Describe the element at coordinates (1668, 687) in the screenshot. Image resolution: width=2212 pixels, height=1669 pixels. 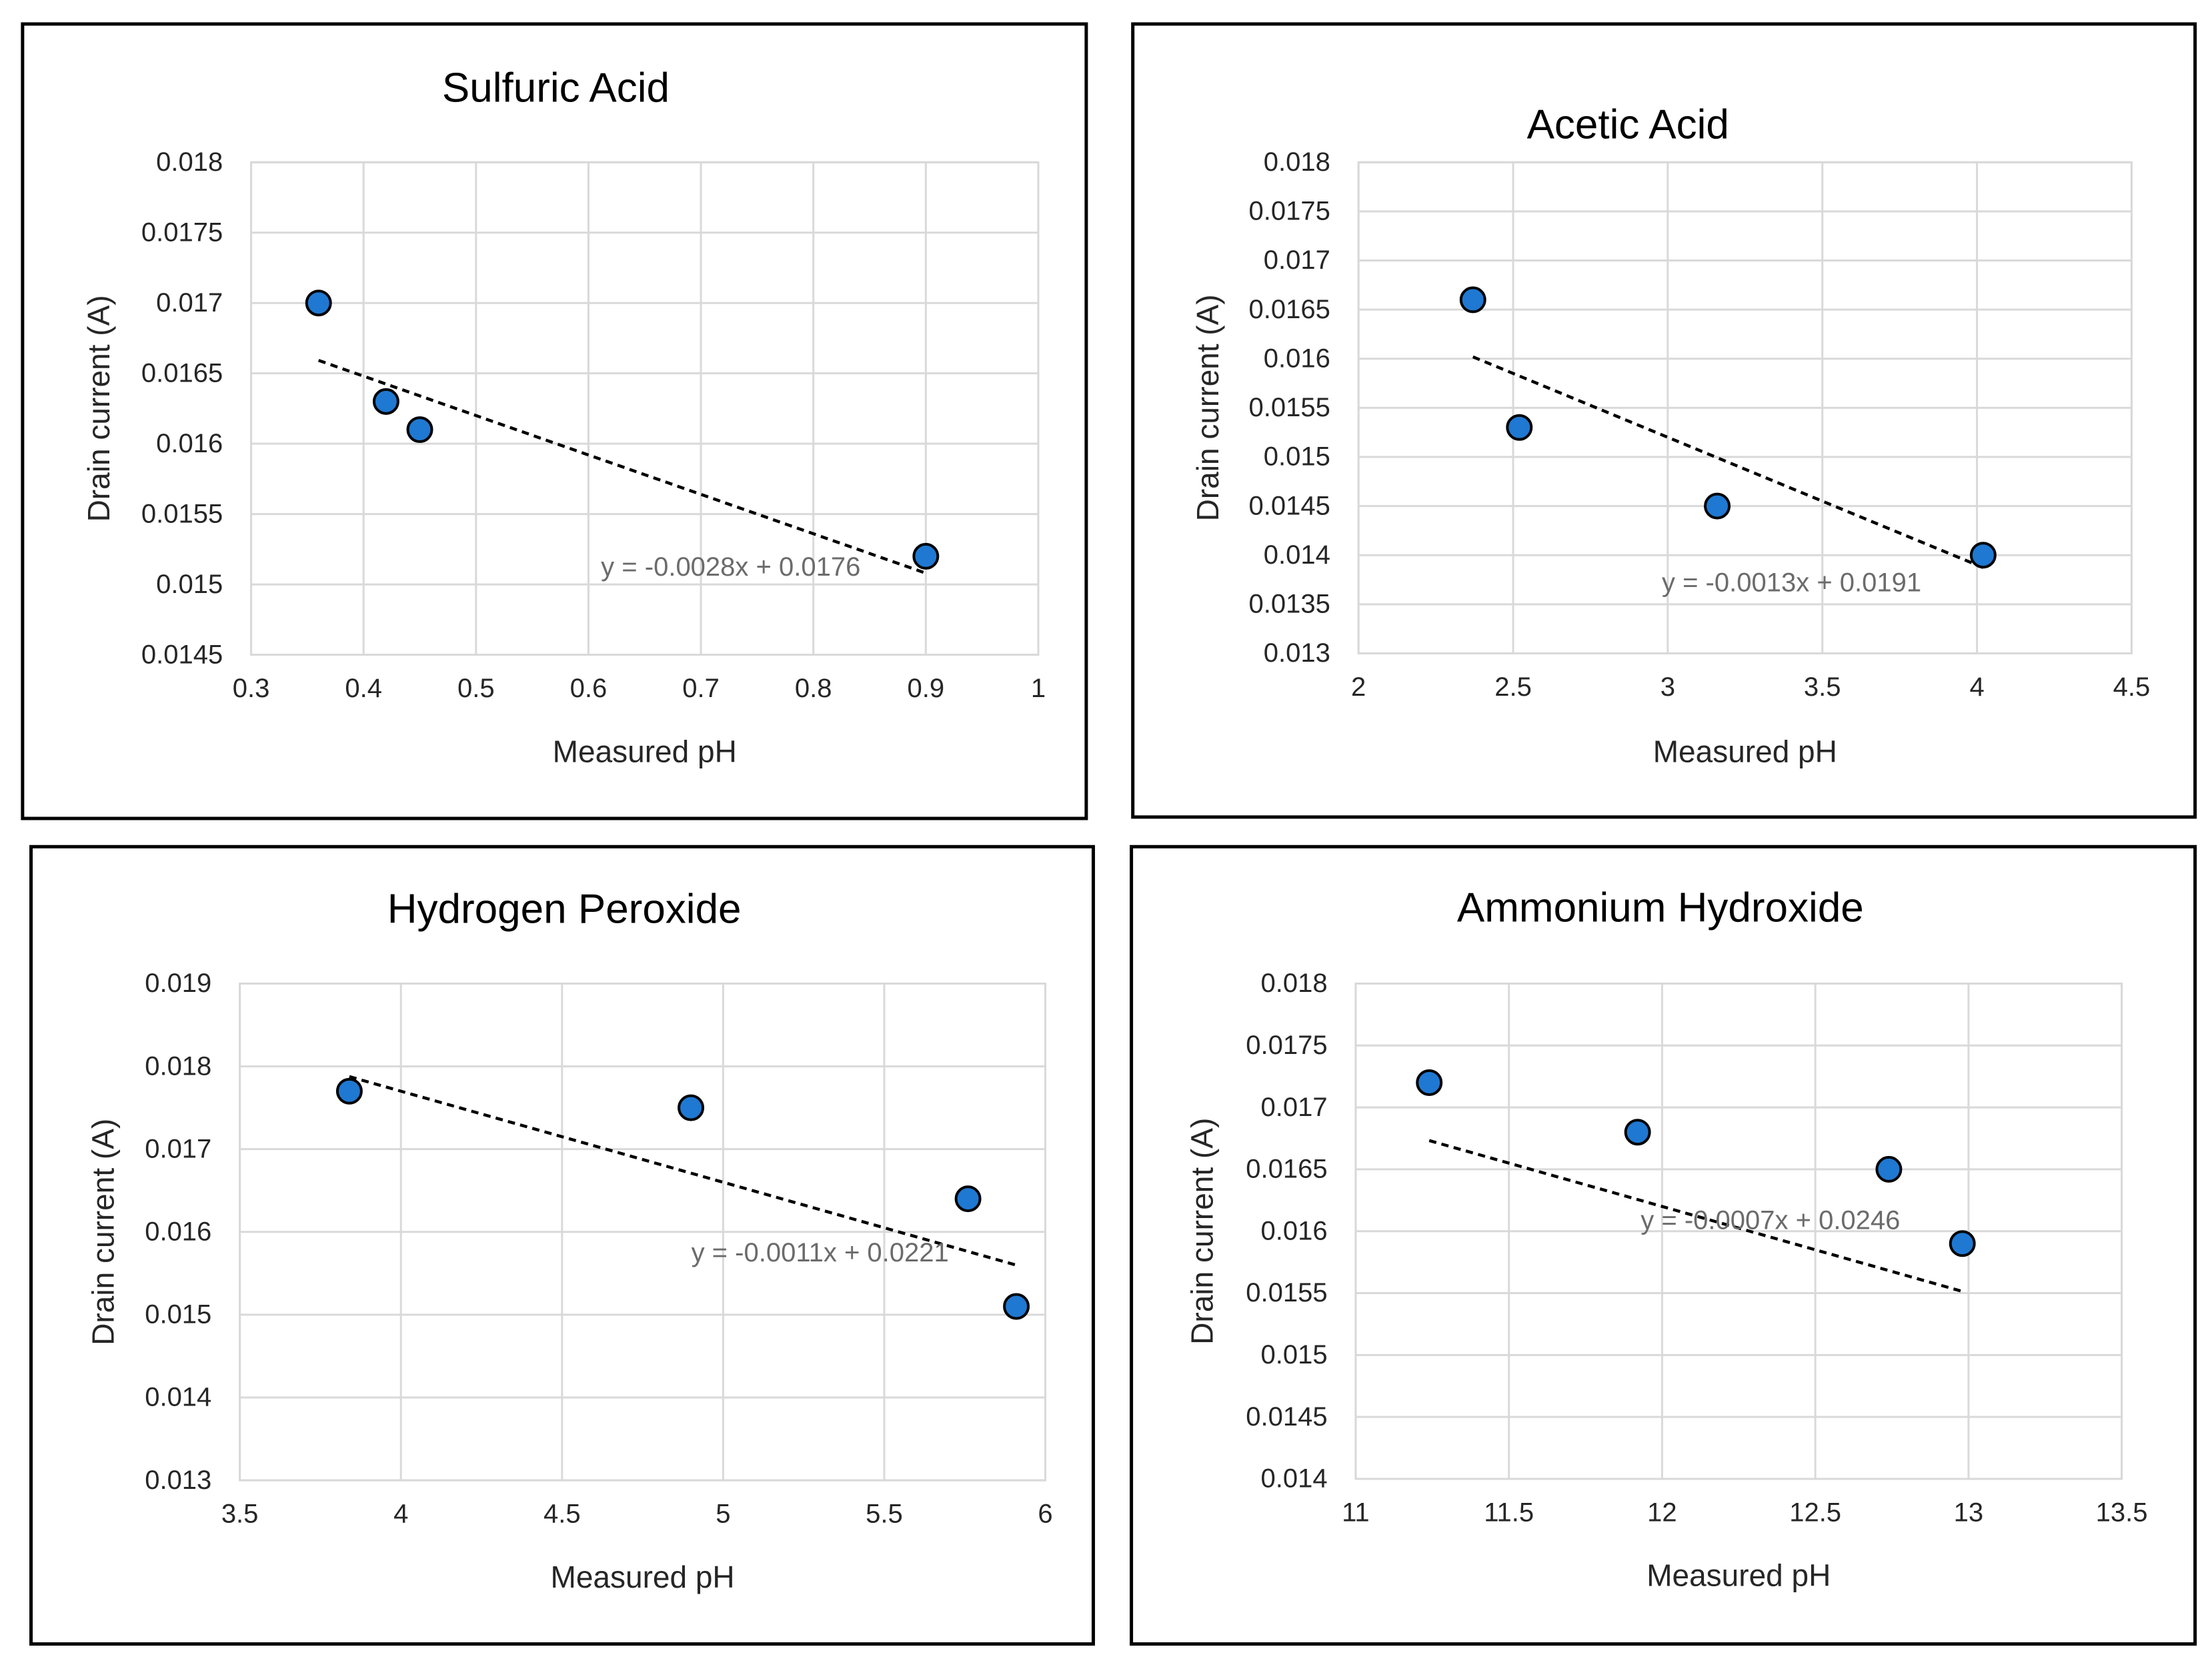
I see `x-tick-label: 3` at that location.